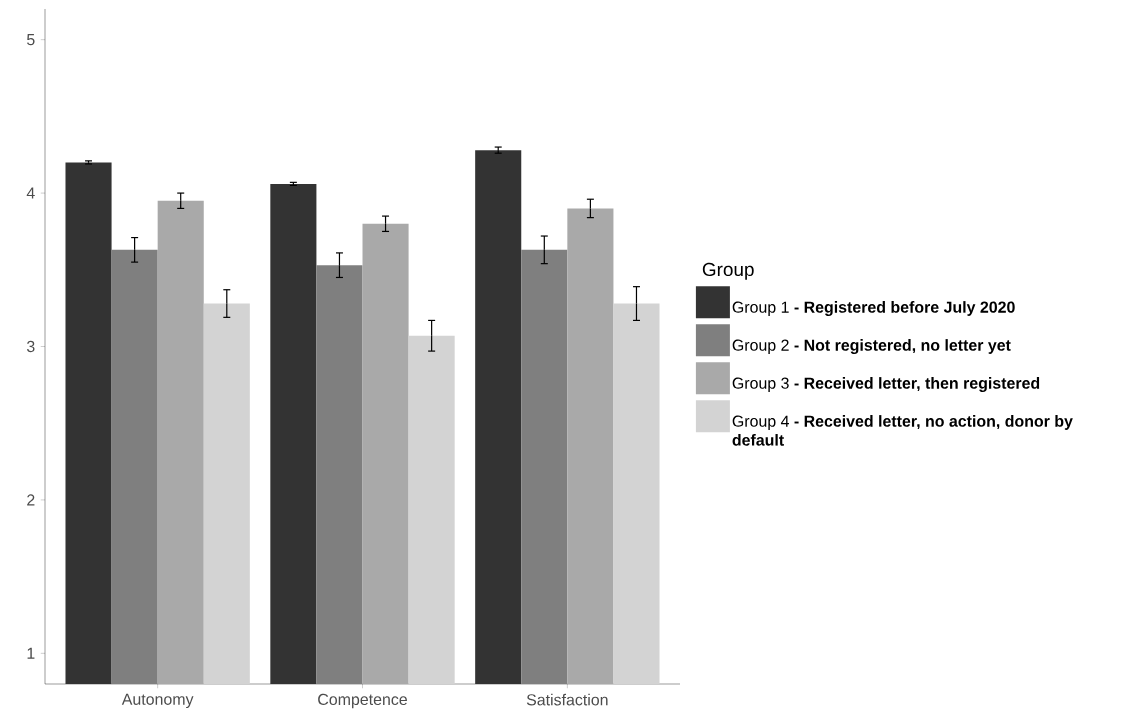  What do you see at coordinates (728, 271) in the screenshot?
I see `legend-title: Group` at bounding box center [728, 271].